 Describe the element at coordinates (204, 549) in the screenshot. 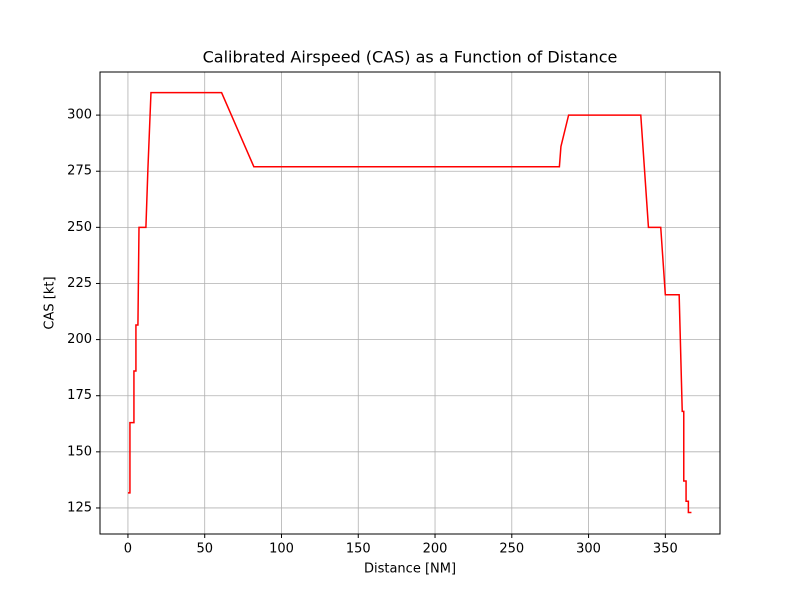

I see `x-tick-label: 50` at that location.